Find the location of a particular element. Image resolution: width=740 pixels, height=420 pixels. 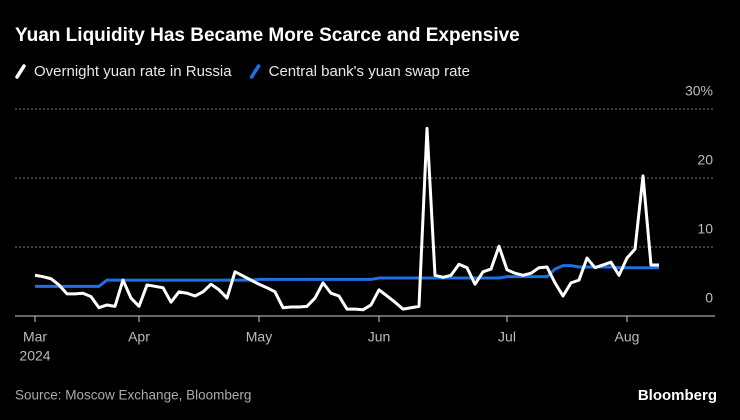

legend-label: Central bank's yuan swap rate is located at coordinates (369, 71).